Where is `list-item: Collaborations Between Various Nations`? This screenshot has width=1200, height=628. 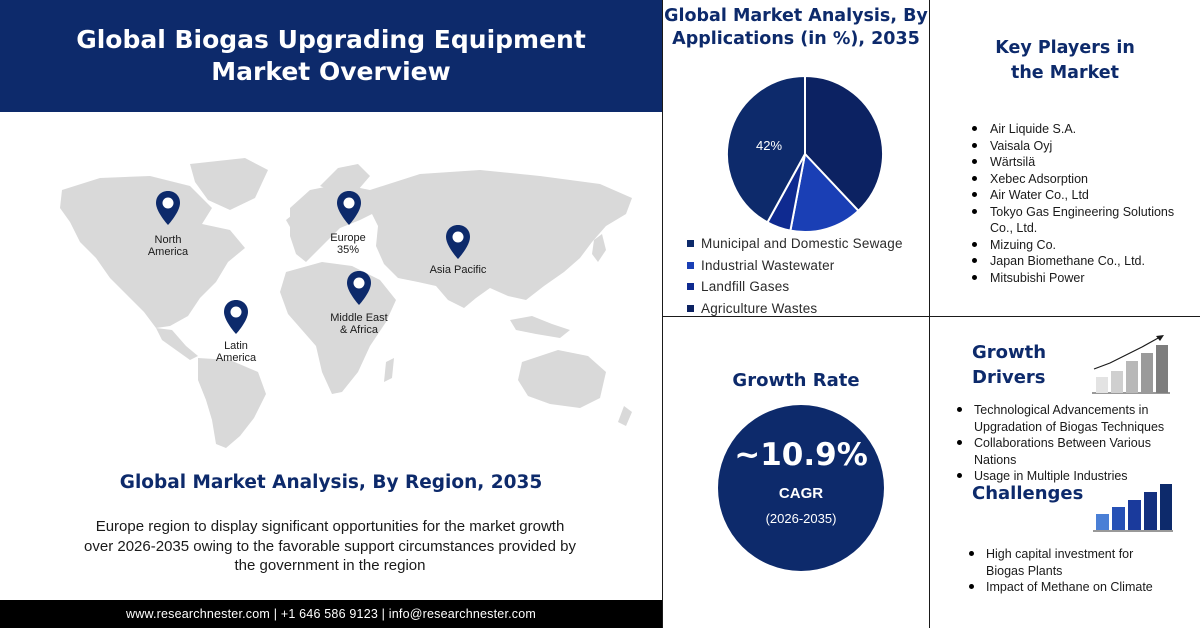
list-item: Collaborations Between Various Nations is located at coordinates (1066, 451).